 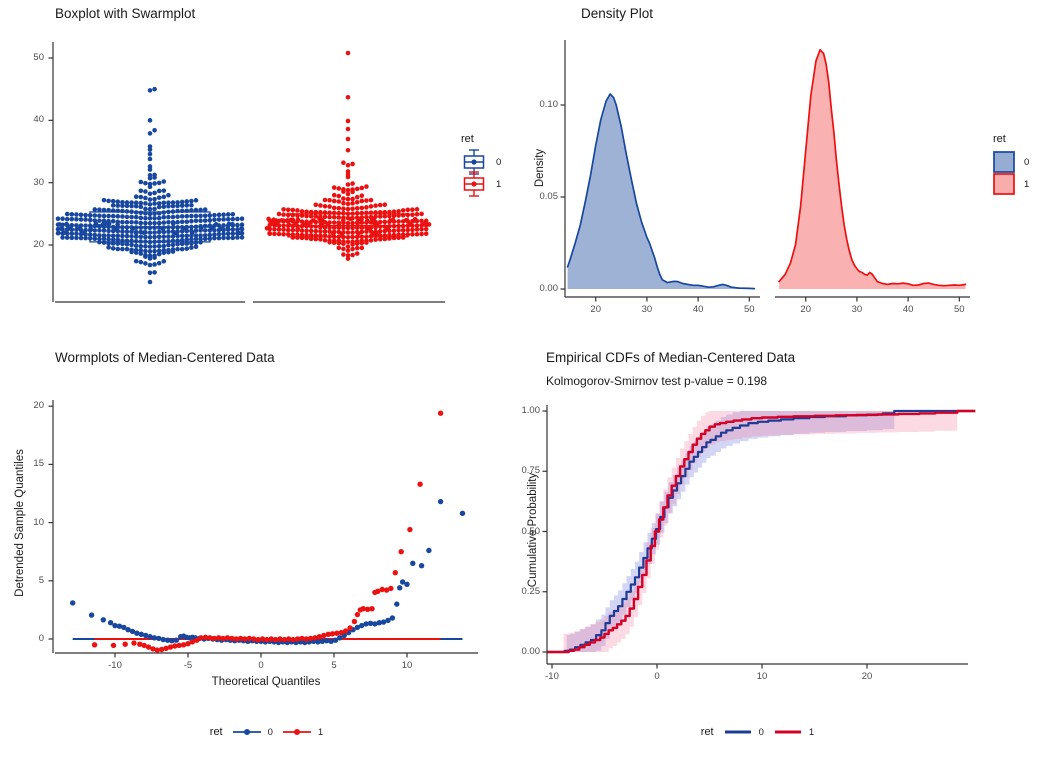 I want to click on worm-legend: ret 0 1, so click(x=266, y=732).